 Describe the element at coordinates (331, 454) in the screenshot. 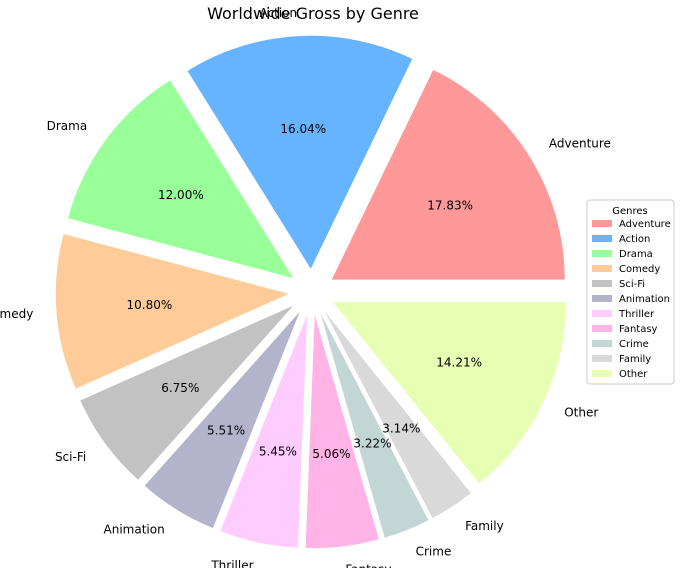

I see `slice-percent-label-fantasy: 5.06%` at that location.